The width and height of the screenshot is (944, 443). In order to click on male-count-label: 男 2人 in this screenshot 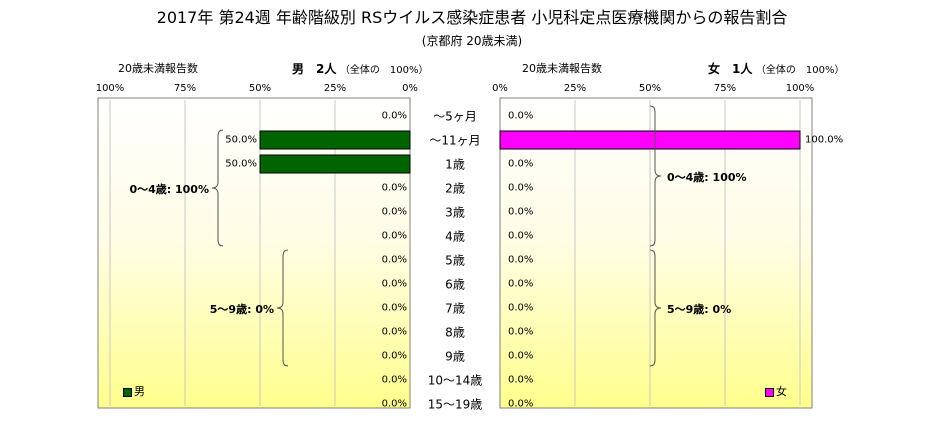, I will do `click(314, 69)`.